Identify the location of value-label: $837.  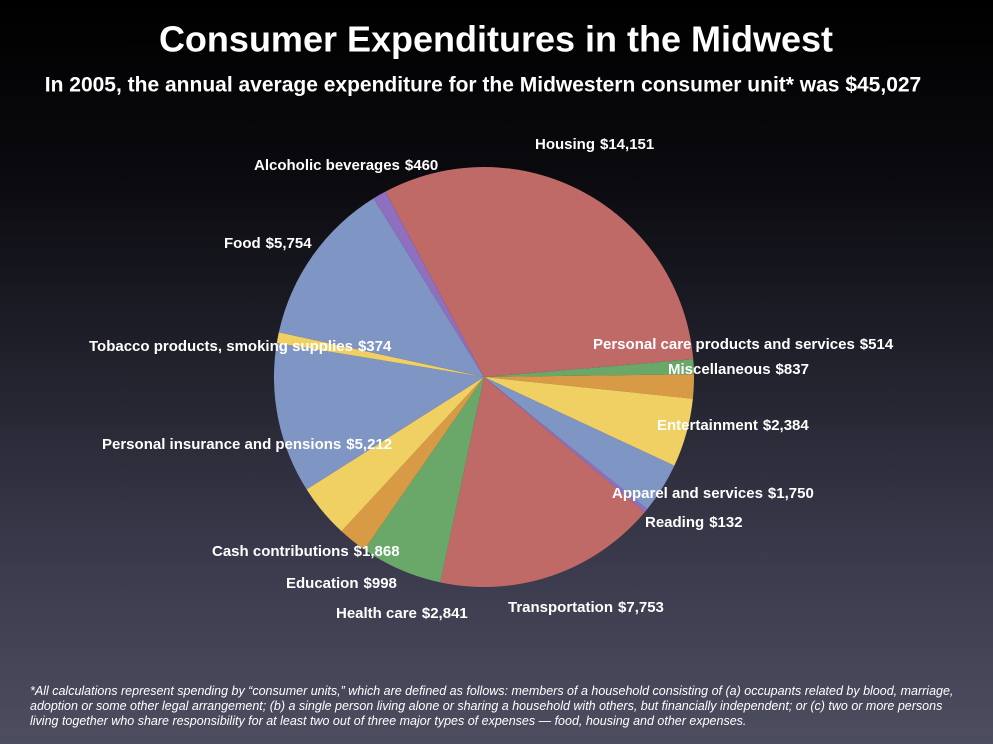
(792, 369).